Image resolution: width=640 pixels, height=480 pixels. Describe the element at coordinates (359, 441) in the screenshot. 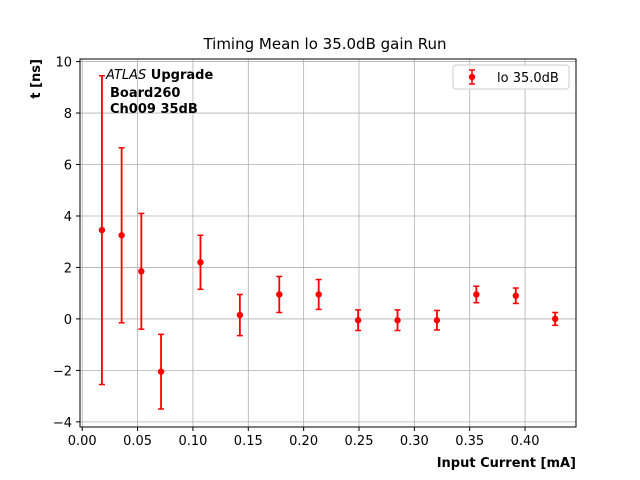

I see `x-tick-label: 0.25` at that location.